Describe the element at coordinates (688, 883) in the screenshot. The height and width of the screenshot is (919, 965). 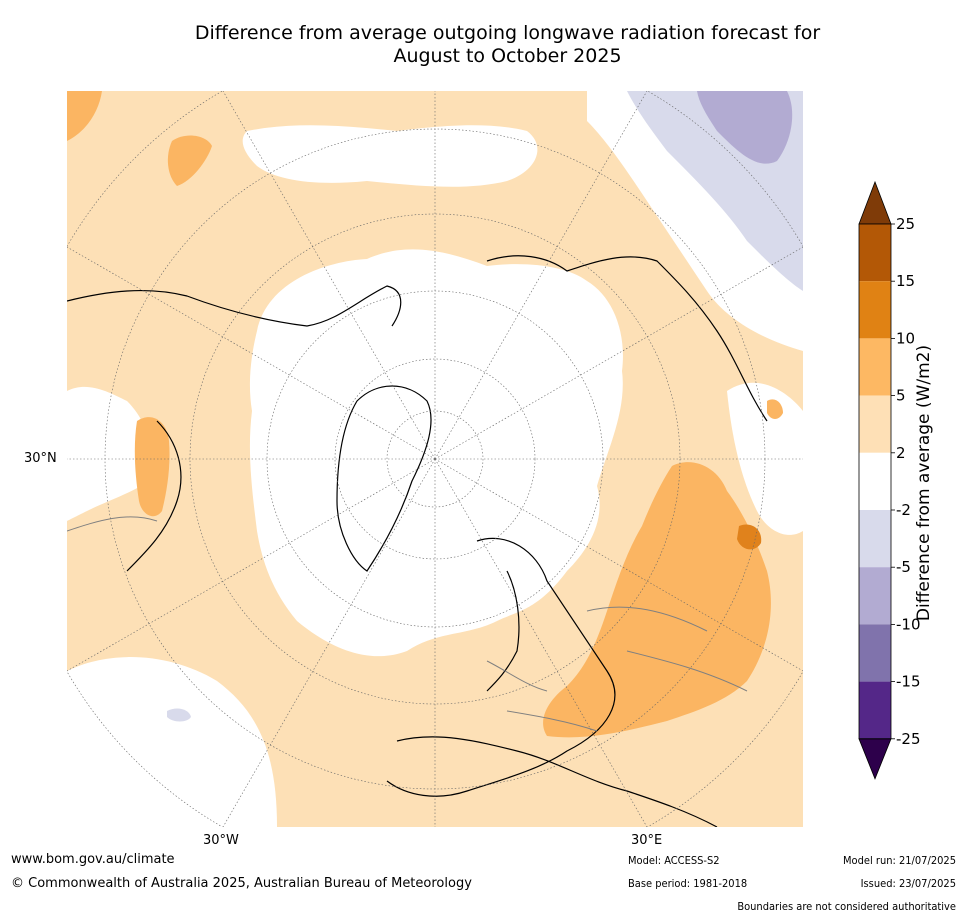
I see `footer-base-period: Base period: 1981-2018` at that location.